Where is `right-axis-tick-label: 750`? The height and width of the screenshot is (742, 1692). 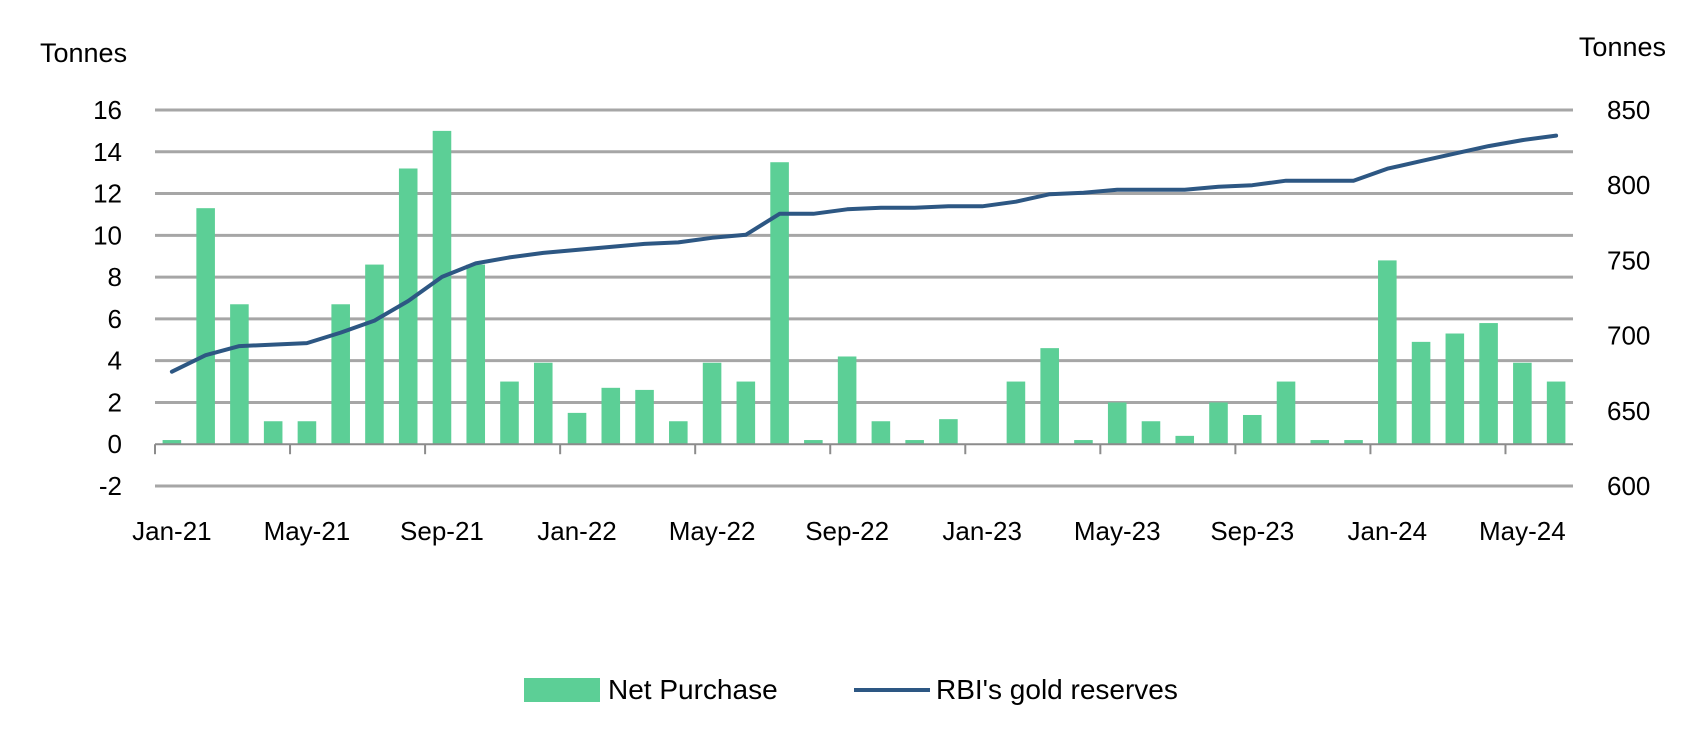
right-axis-tick-label: 750 is located at coordinates (1628, 260).